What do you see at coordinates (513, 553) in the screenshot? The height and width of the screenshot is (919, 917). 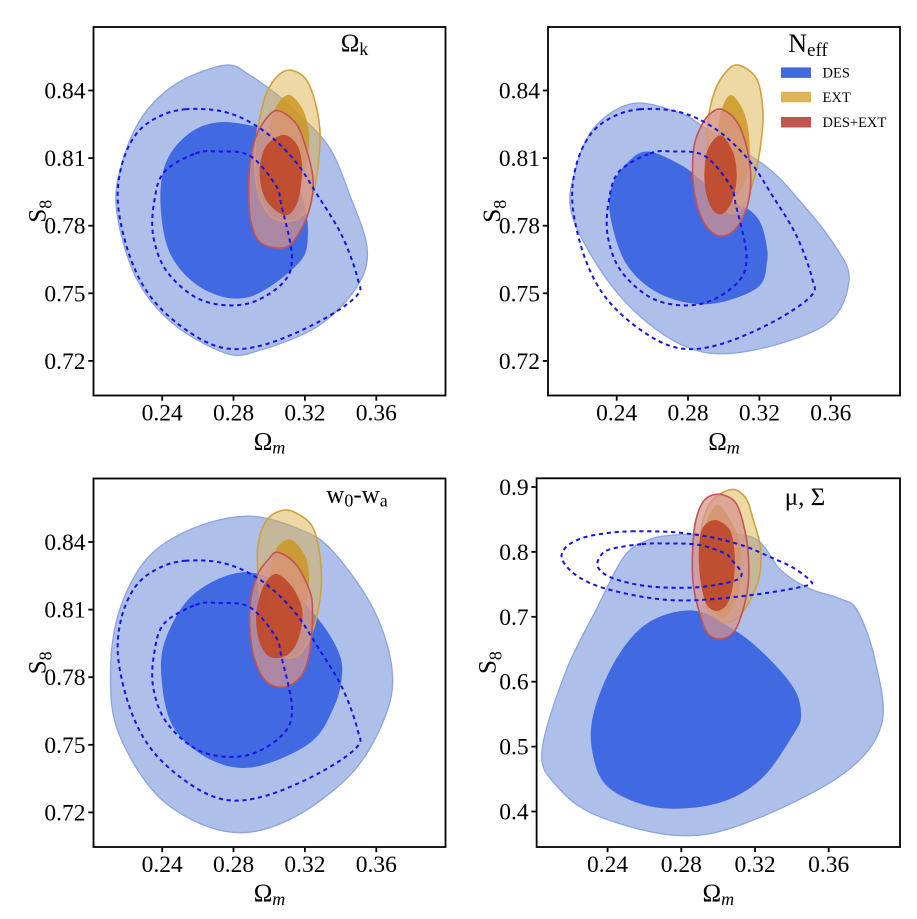 I see `svg-text: 0.8` at bounding box center [513, 553].